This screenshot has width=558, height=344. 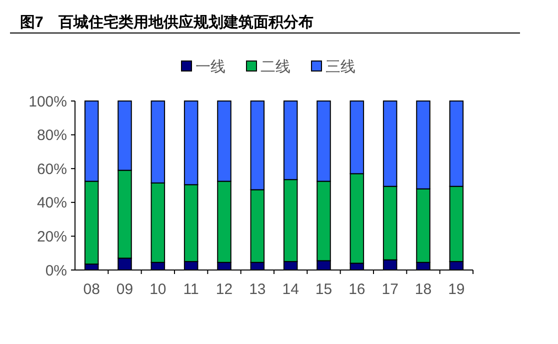 I want to click on x-tick-label: 18, so click(x=423, y=289).